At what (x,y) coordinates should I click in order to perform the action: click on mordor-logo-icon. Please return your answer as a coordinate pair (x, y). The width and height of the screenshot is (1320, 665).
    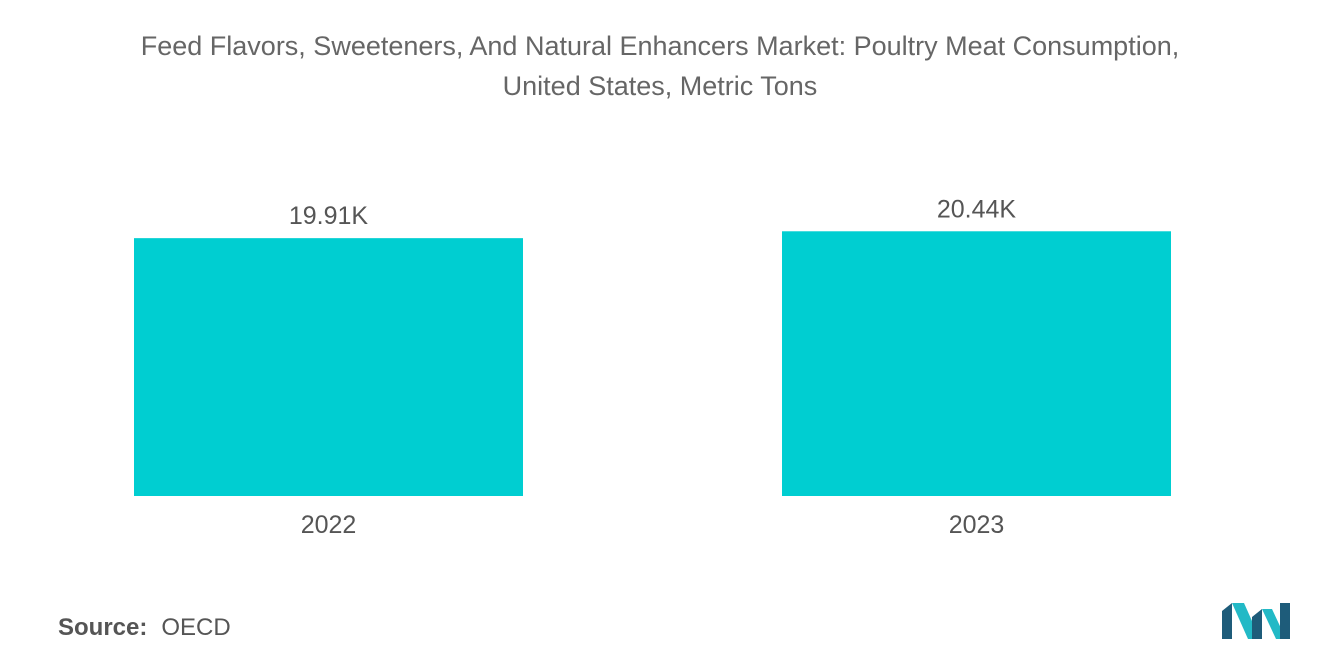
    Looking at the image, I should click on (1256, 621).